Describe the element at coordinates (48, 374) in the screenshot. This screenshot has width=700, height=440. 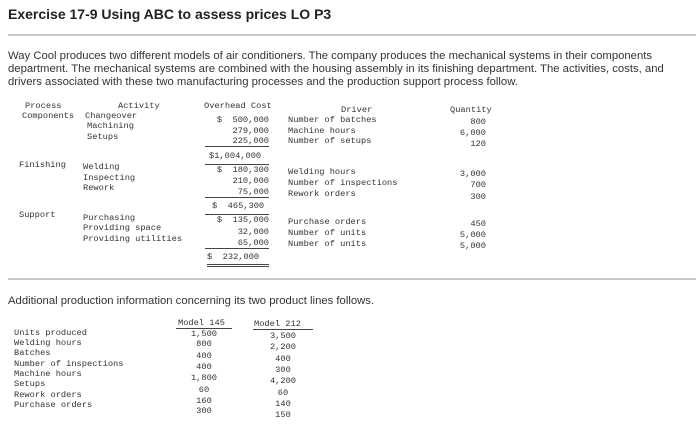
I see `row-label: Machine hours` at that location.